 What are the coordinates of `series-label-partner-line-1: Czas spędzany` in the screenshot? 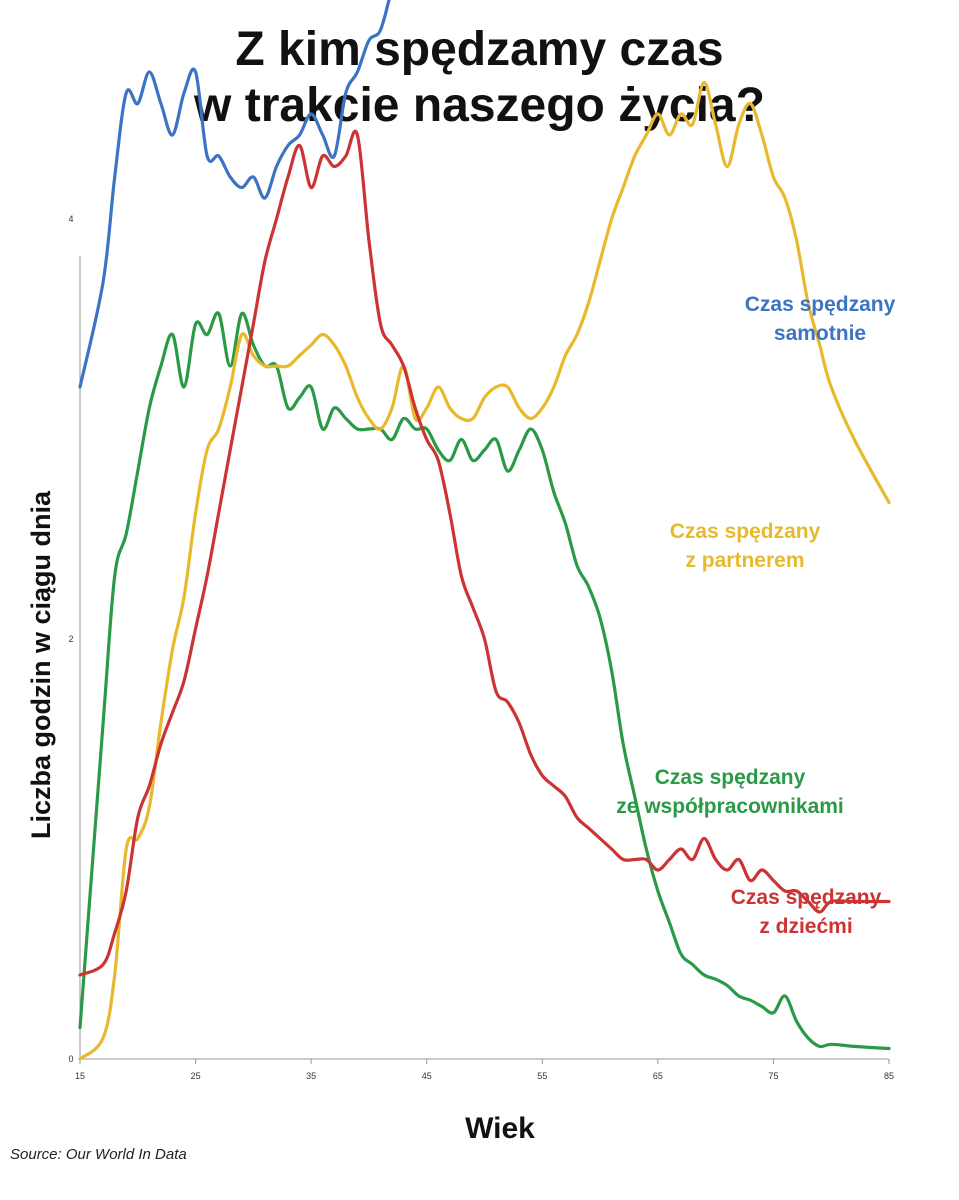 It's located at (745, 531).